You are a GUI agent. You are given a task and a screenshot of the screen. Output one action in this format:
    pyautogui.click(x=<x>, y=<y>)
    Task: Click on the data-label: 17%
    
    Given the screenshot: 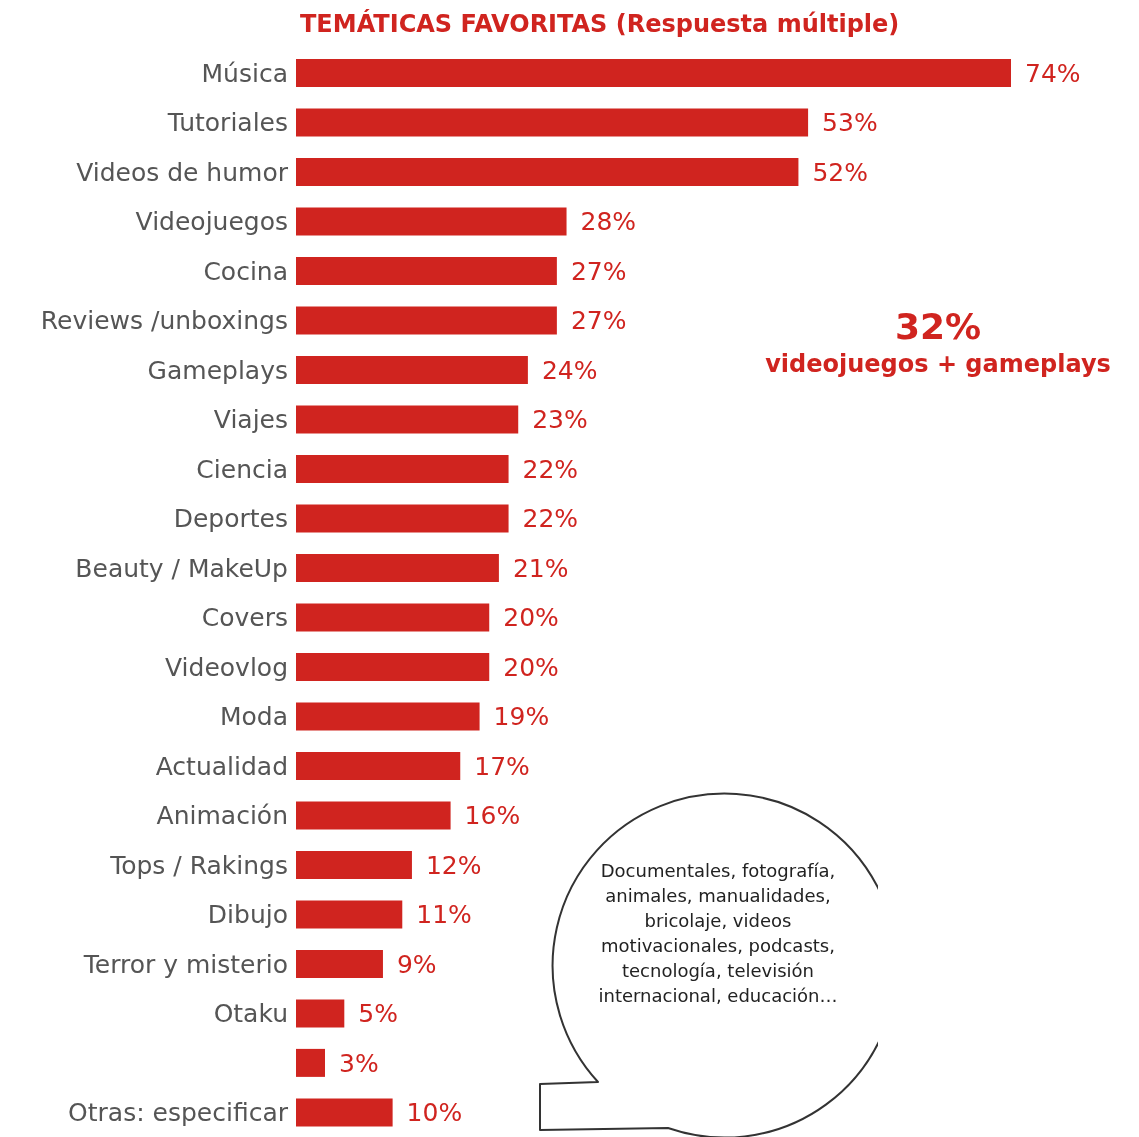 What is the action you would take?
    pyautogui.click(x=502, y=766)
    